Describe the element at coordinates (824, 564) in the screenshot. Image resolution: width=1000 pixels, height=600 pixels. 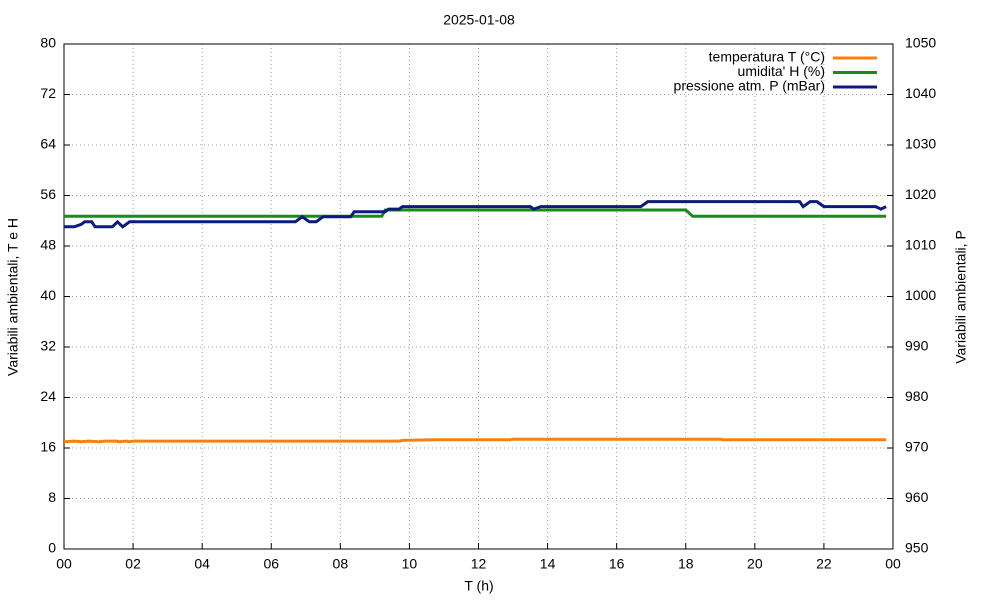
I see `x-tick-label: 22` at that location.